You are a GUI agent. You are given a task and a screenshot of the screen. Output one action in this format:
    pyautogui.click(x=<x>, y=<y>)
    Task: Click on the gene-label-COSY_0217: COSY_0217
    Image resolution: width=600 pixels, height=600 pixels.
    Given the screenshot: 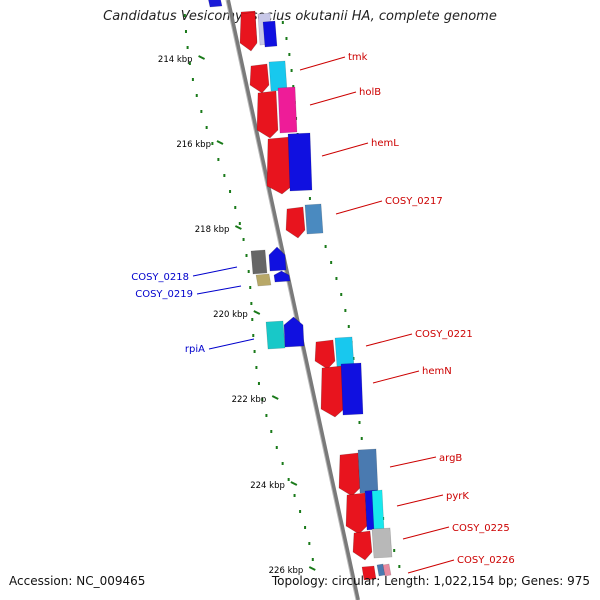 What is the action you would take?
    pyautogui.click(x=414, y=201)
    